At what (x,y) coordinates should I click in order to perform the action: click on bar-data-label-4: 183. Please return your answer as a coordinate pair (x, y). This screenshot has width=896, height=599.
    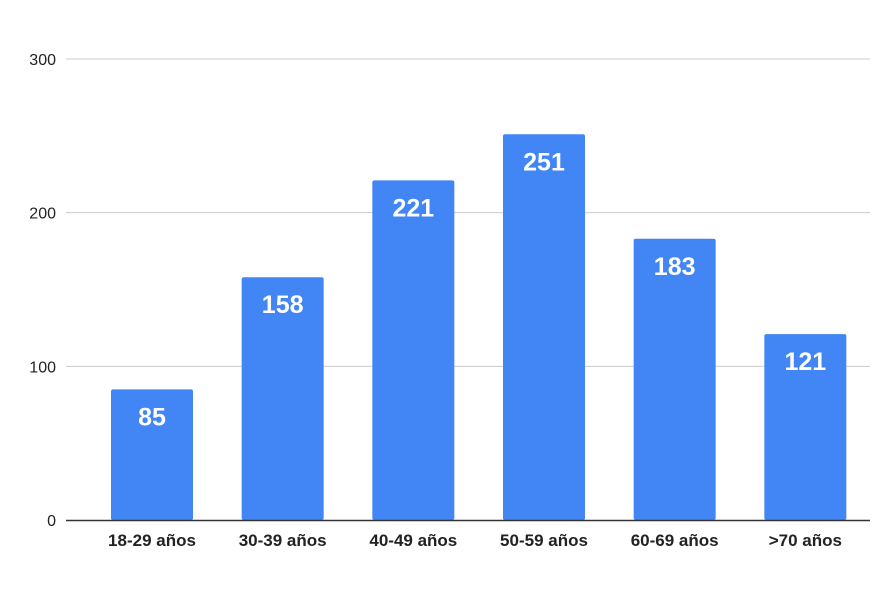
    Looking at the image, I should click on (675, 267).